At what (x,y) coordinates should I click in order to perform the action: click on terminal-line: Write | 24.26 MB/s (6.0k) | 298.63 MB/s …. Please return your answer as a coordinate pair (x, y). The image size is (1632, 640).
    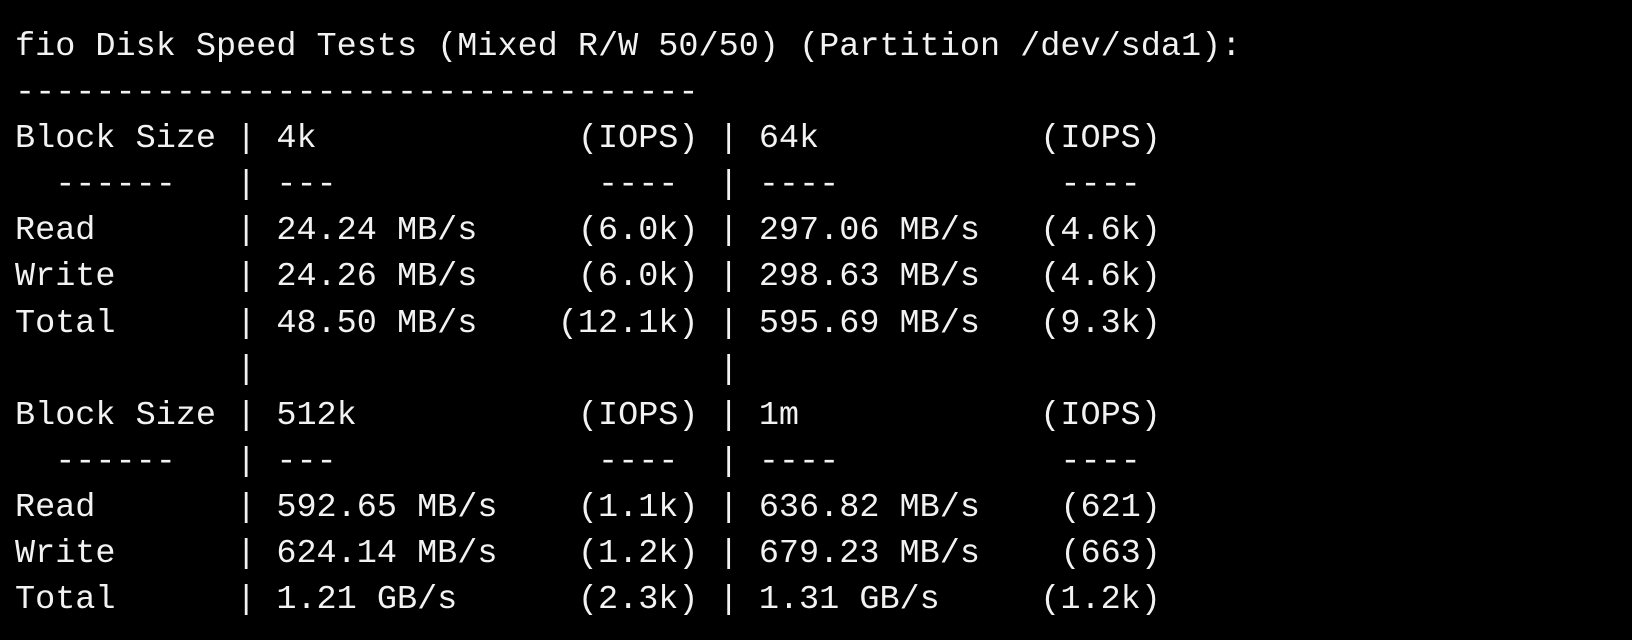
    Looking at the image, I should click on (588, 277).